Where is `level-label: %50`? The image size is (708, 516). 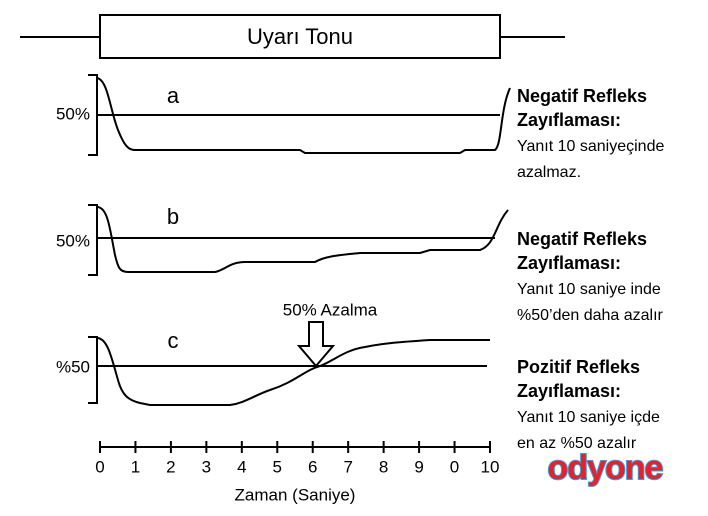 level-label: %50 is located at coordinates (73, 366).